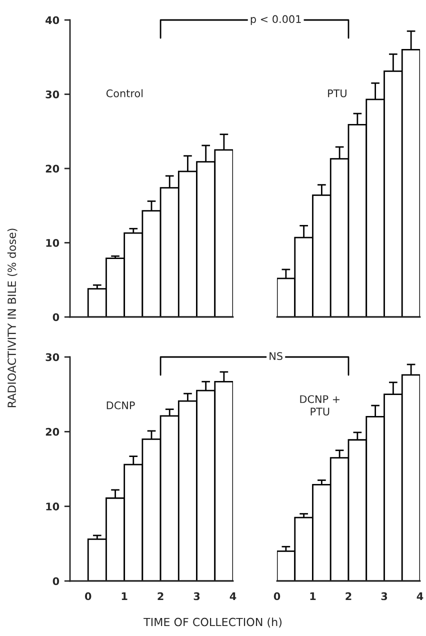  I want to click on annotation: Control, so click(124, 93).